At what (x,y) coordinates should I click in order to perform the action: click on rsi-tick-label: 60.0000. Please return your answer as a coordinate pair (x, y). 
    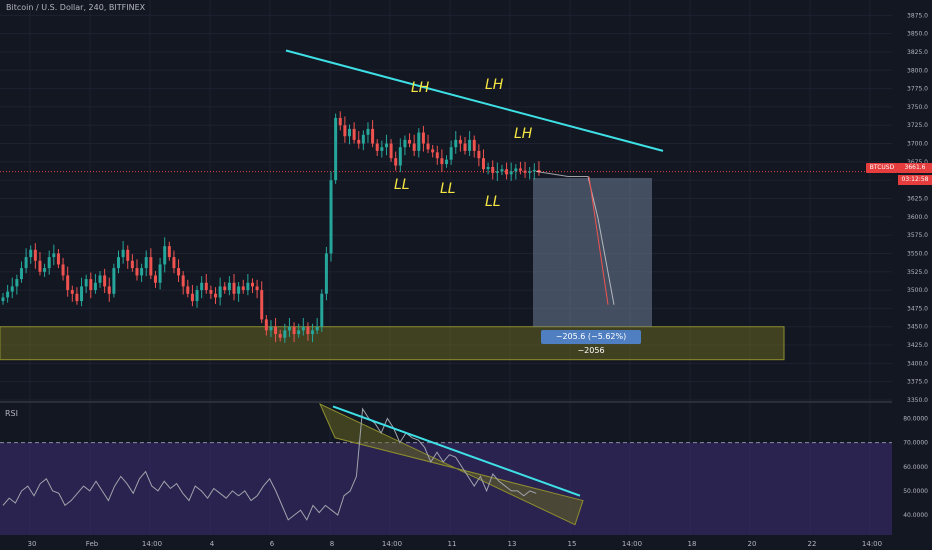
    Looking at the image, I should click on (915, 467).